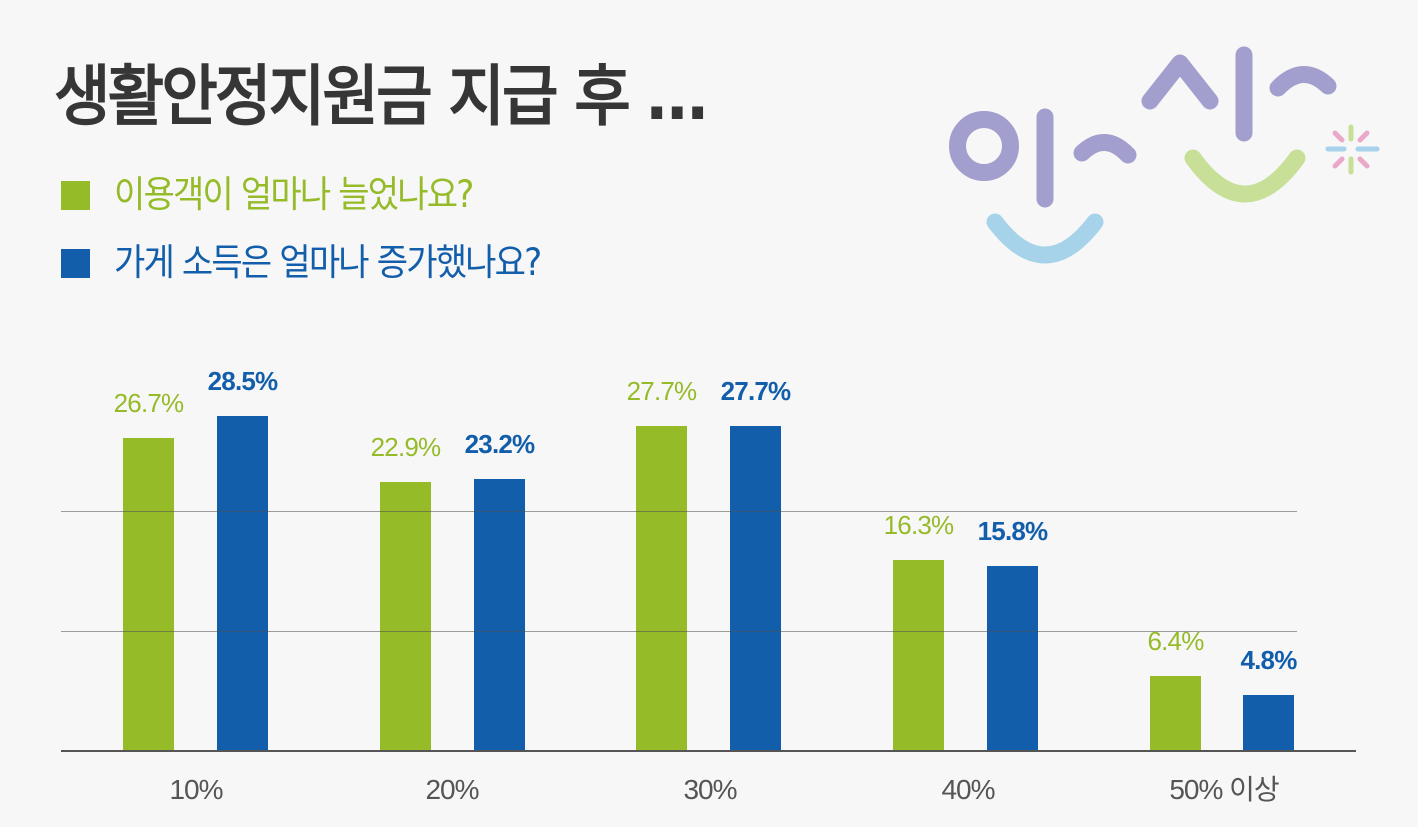 This screenshot has width=1418, height=827. I want to click on logo-smile-blue-icon, so click(1045, 238).